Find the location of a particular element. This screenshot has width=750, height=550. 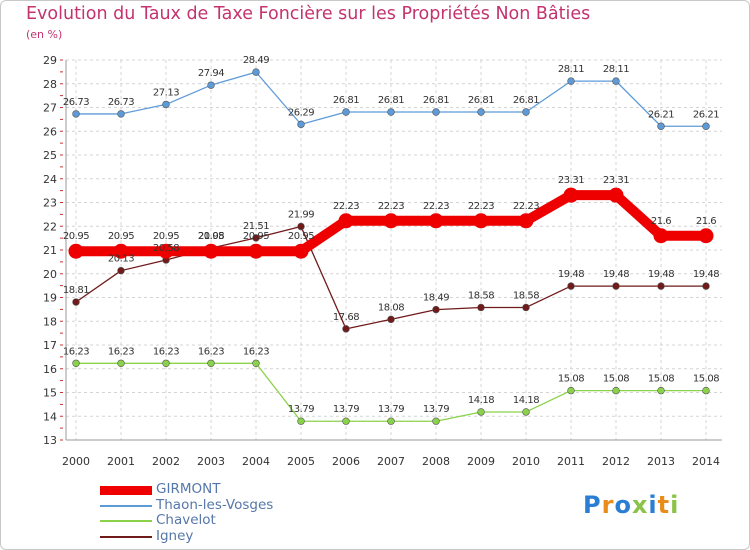

x-tick-label: 2008 is located at coordinates (436, 461).